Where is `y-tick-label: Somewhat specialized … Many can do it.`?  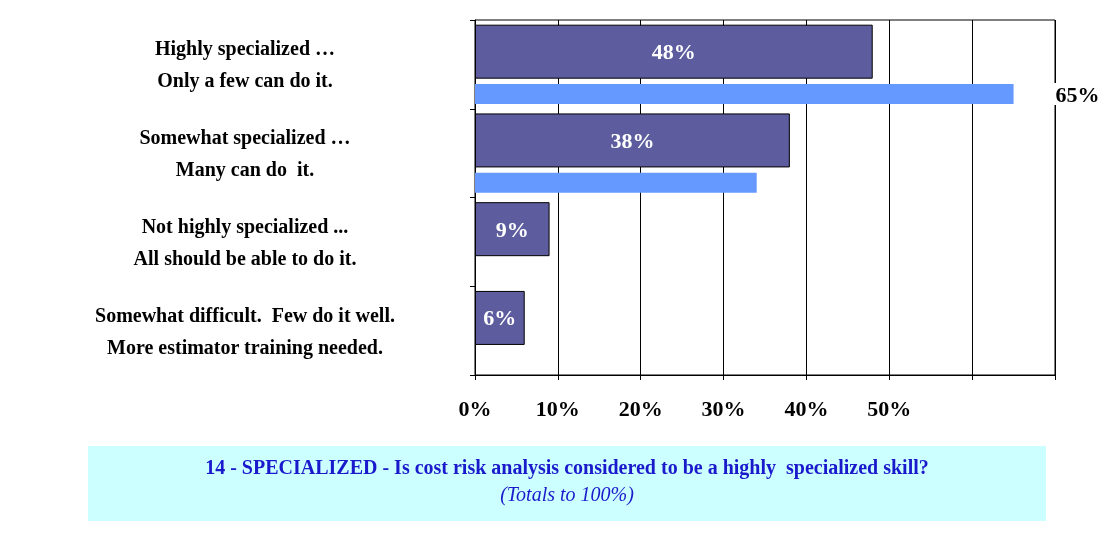 y-tick-label: Somewhat specialized … Many can do it. is located at coordinates (245, 154).